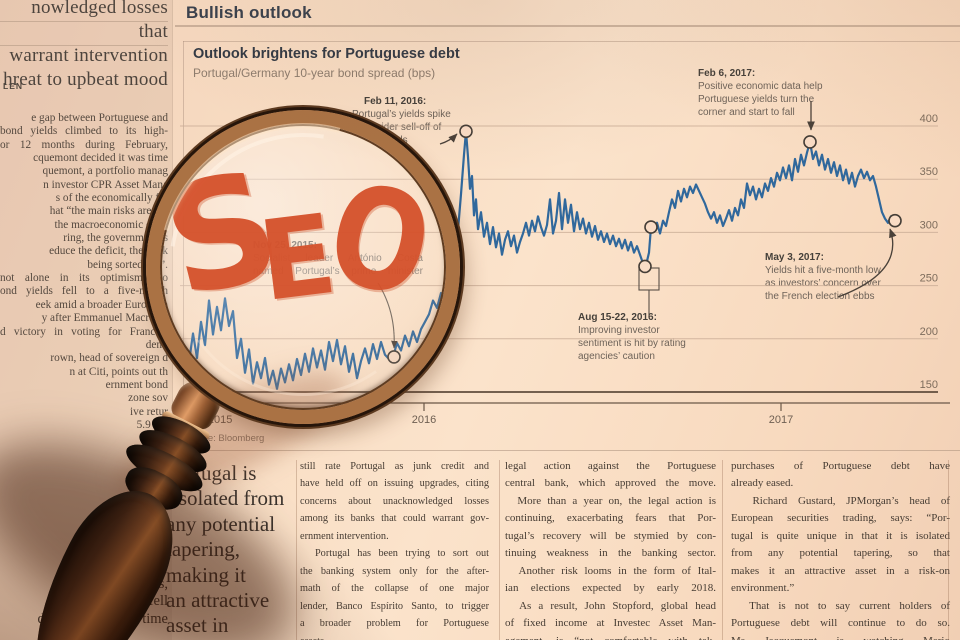 The width and height of the screenshot is (960, 640). What do you see at coordinates (617, 317) in the screenshot?
I see `annotation-date: Aug 15-22, 2016:` at bounding box center [617, 317].